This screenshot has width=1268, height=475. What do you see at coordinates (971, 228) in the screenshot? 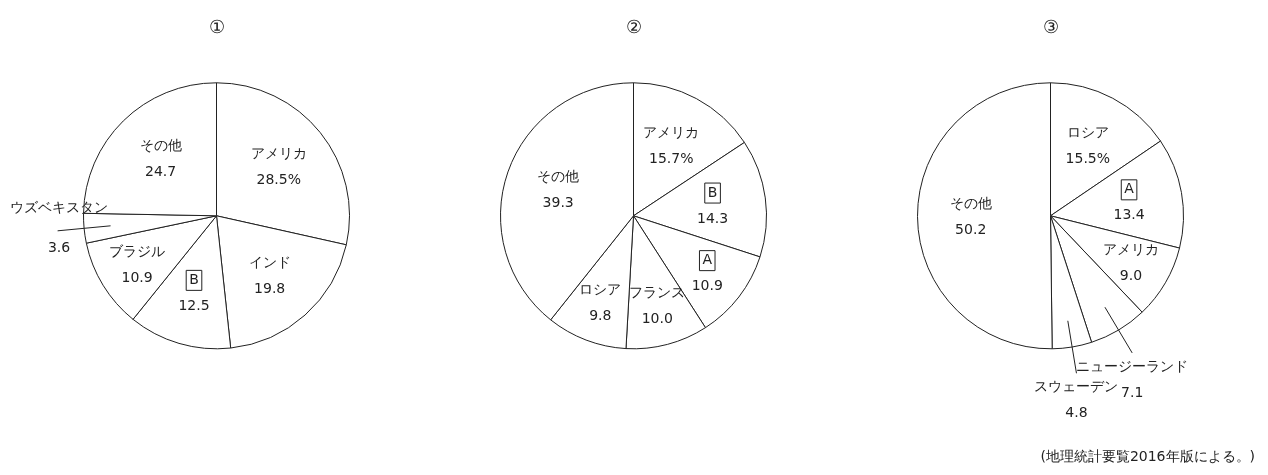
I see `data-label: 50.2` at bounding box center [971, 228].